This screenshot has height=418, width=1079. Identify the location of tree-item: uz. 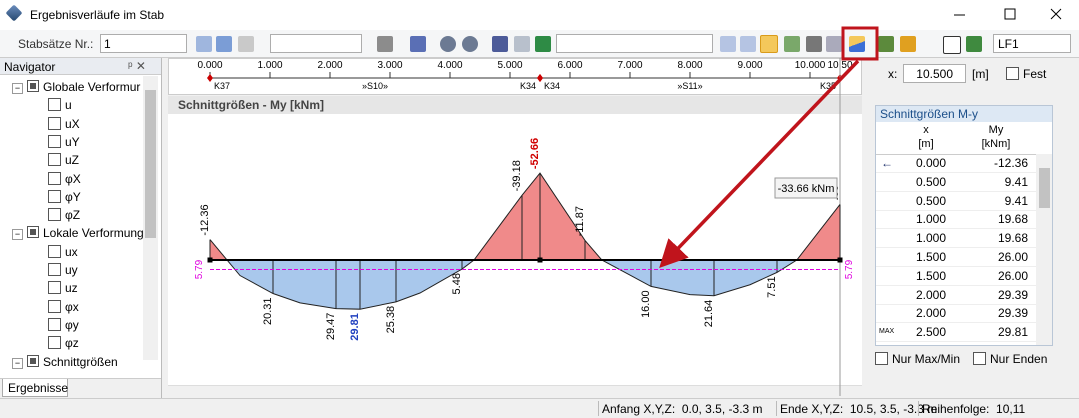
(63, 288).